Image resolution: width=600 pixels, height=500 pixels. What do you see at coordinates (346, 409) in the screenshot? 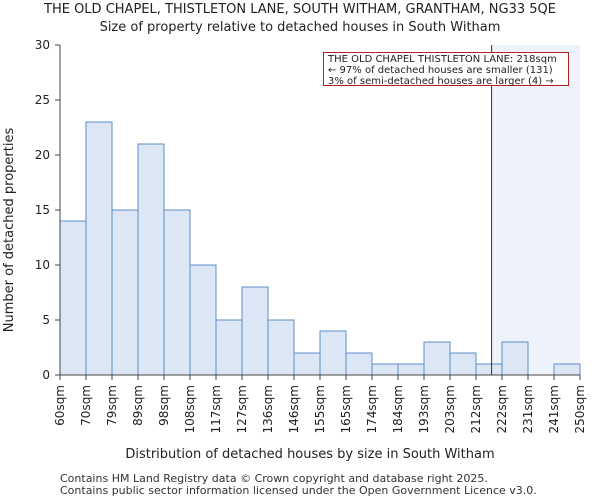
I see `x-tick-label: 165sqm` at bounding box center [346, 409].